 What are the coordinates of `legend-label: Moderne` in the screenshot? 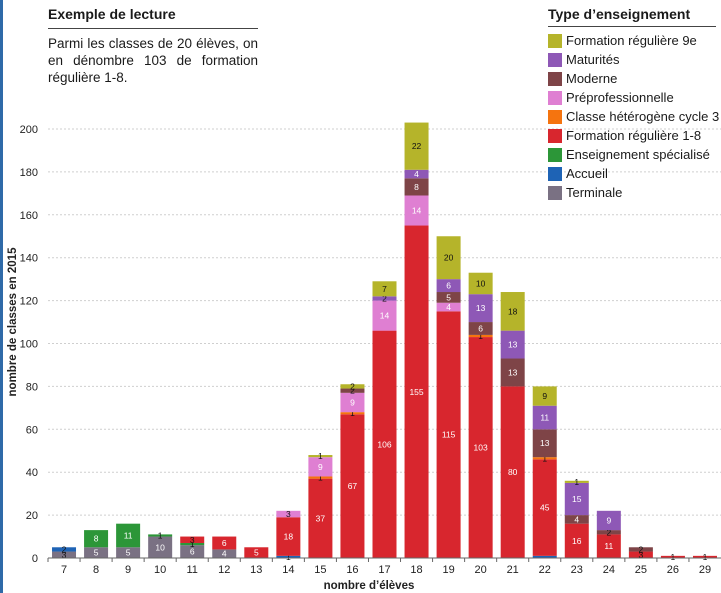 It's located at (592, 78).